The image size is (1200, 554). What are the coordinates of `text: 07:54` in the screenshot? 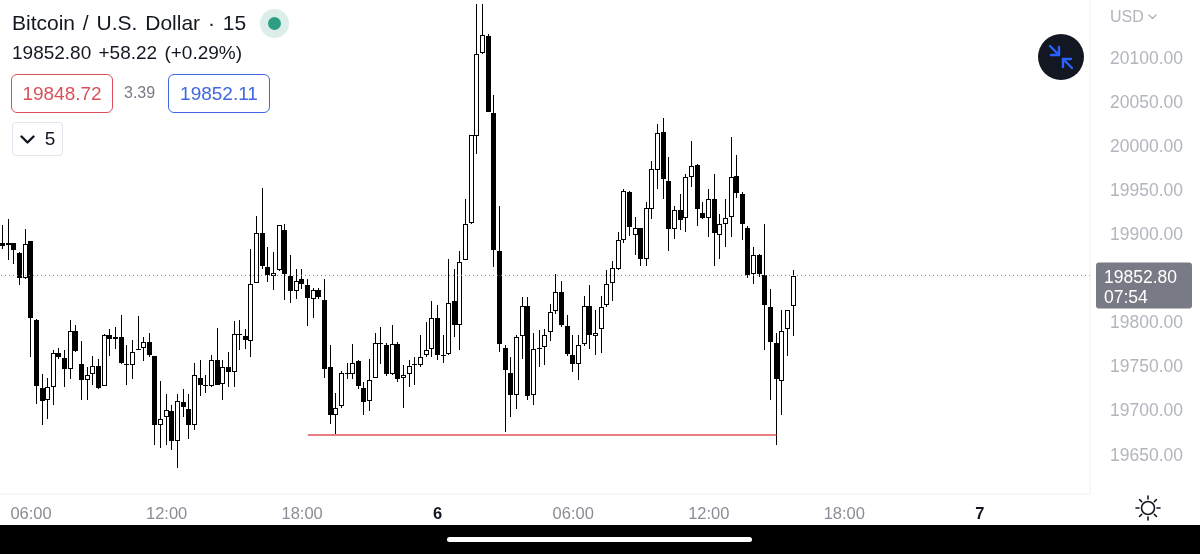 It's located at (1126, 296).